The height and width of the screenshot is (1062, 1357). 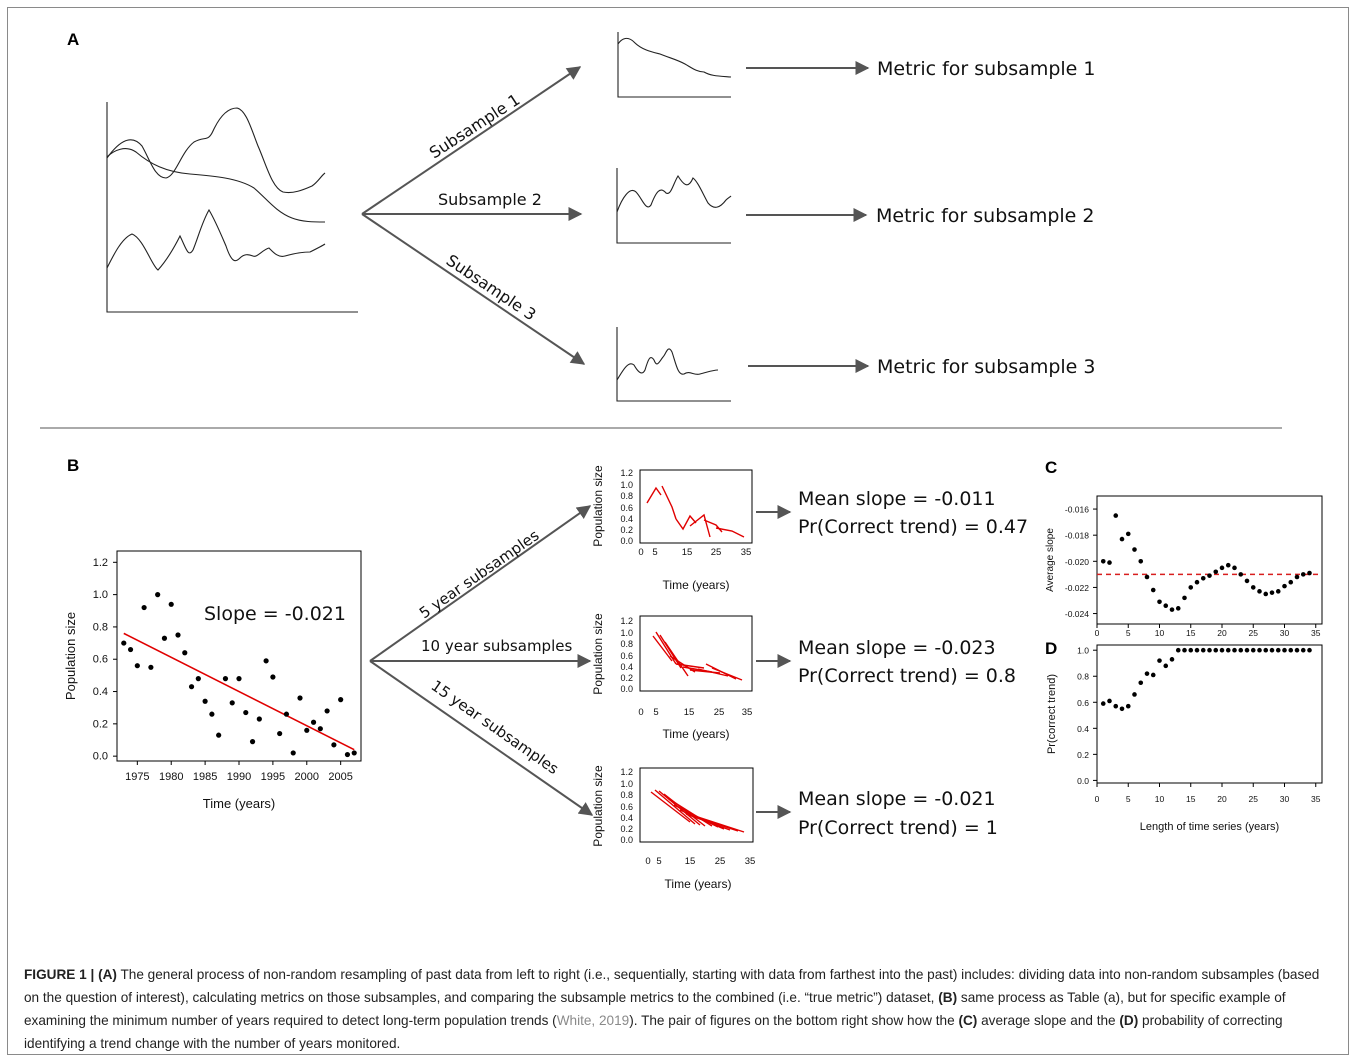 What do you see at coordinates (598, 506) in the screenshot?
I see `small-plot-5-year-ylabel: Population size` at bounding box center [598, 506].